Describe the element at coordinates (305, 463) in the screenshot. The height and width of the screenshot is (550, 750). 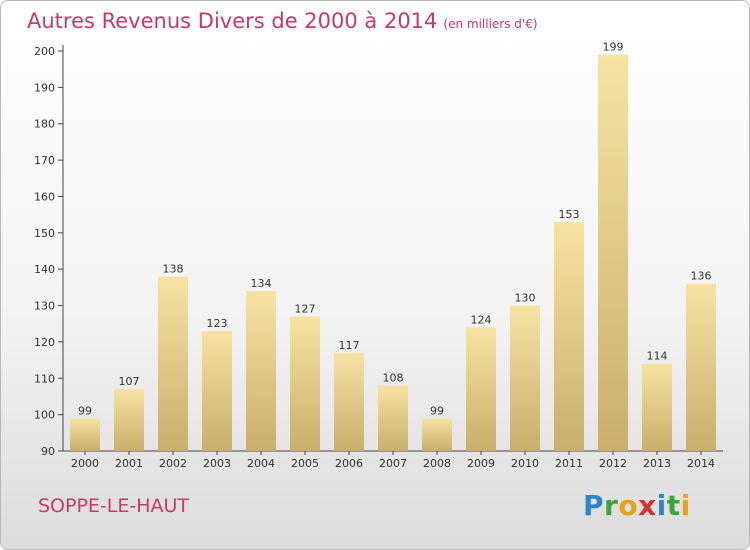
I see `x-tick-label: 2005` at that location.